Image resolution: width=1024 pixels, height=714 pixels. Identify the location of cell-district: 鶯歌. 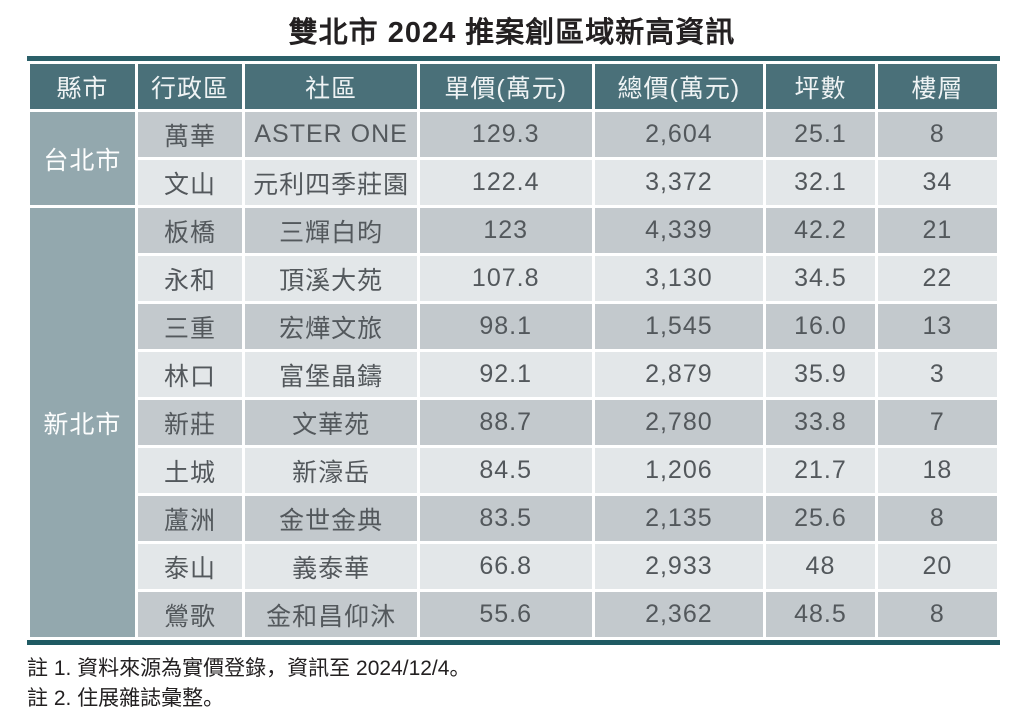
(190, 614).